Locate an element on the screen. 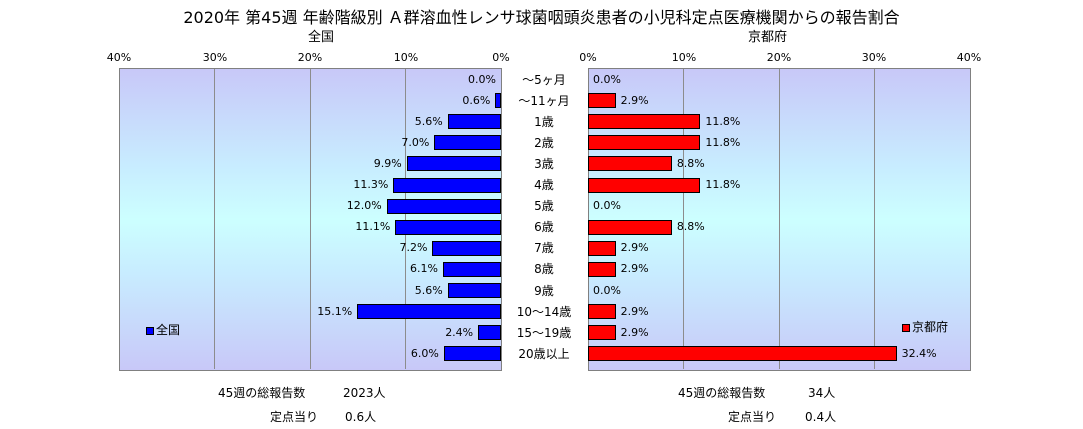 The width and height of the screenshot is (1083, 429). left-panel-title: 全国 is located at coordinates (321, 37).